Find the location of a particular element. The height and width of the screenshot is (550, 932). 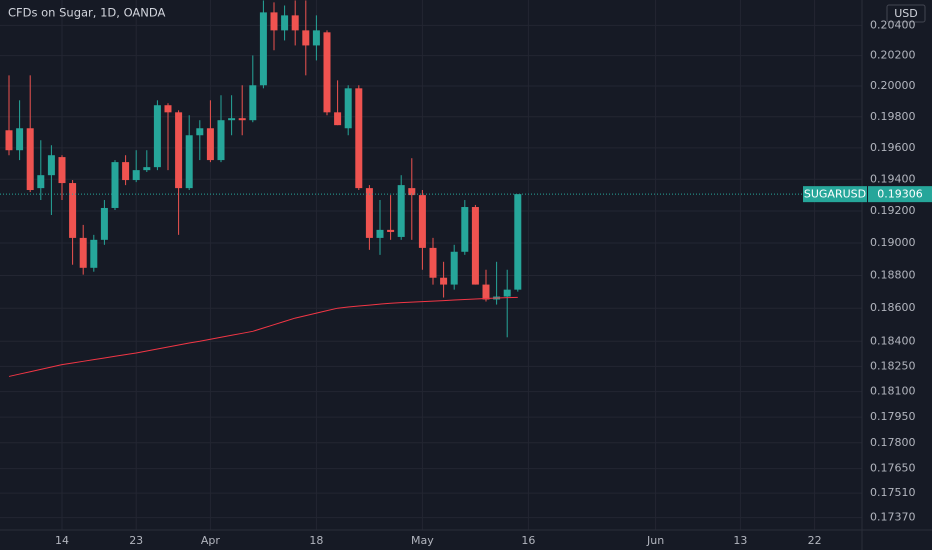

y-tick-label: 0.17650 is located at coordinates (893, 468).